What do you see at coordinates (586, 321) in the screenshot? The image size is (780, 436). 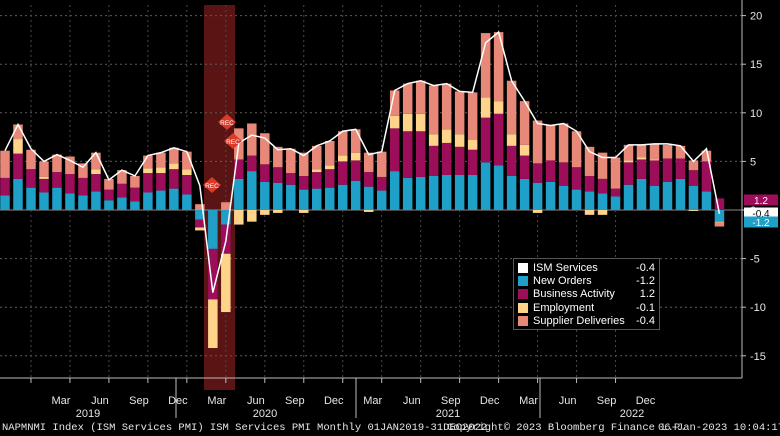 I see `legend-item: Supplier Deliveries -0.4` at bounding box center [586, 321].